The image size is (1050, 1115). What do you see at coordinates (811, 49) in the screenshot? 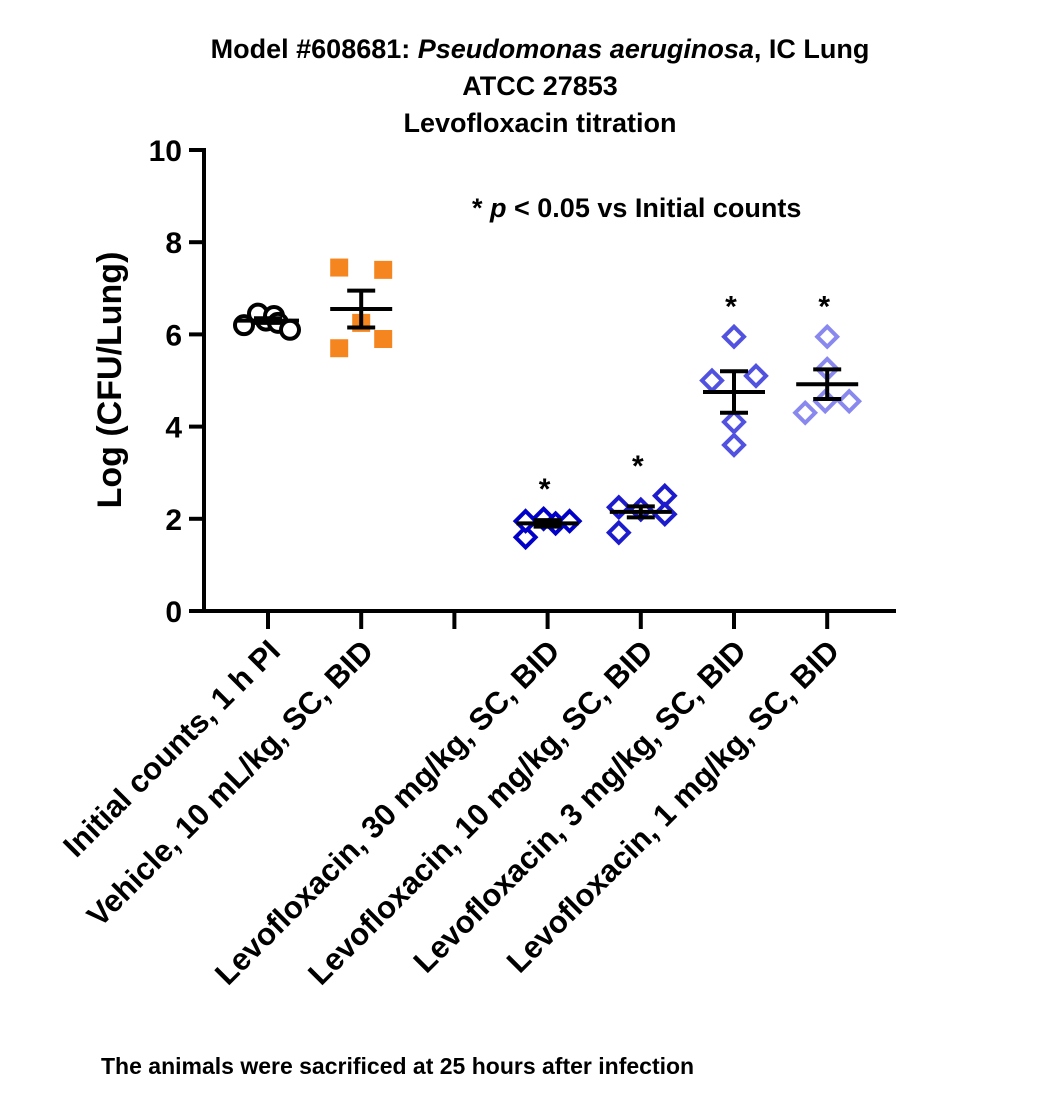
I see `title-suffix: , IC Lung` at bounding box center [811, 49].